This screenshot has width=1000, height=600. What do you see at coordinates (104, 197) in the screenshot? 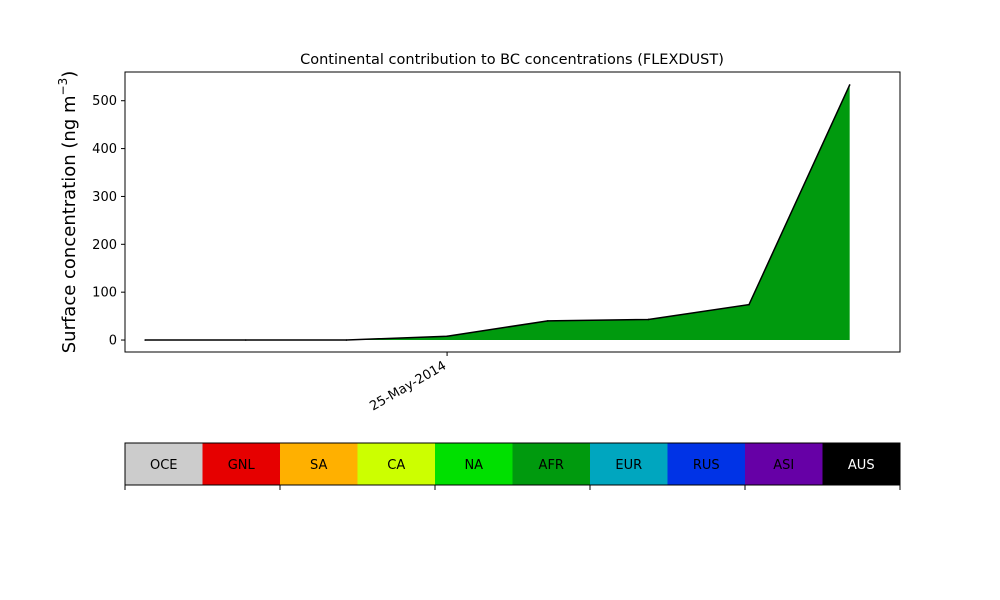
I see `y-tick-label: 300` at bounding box center [104, 197].